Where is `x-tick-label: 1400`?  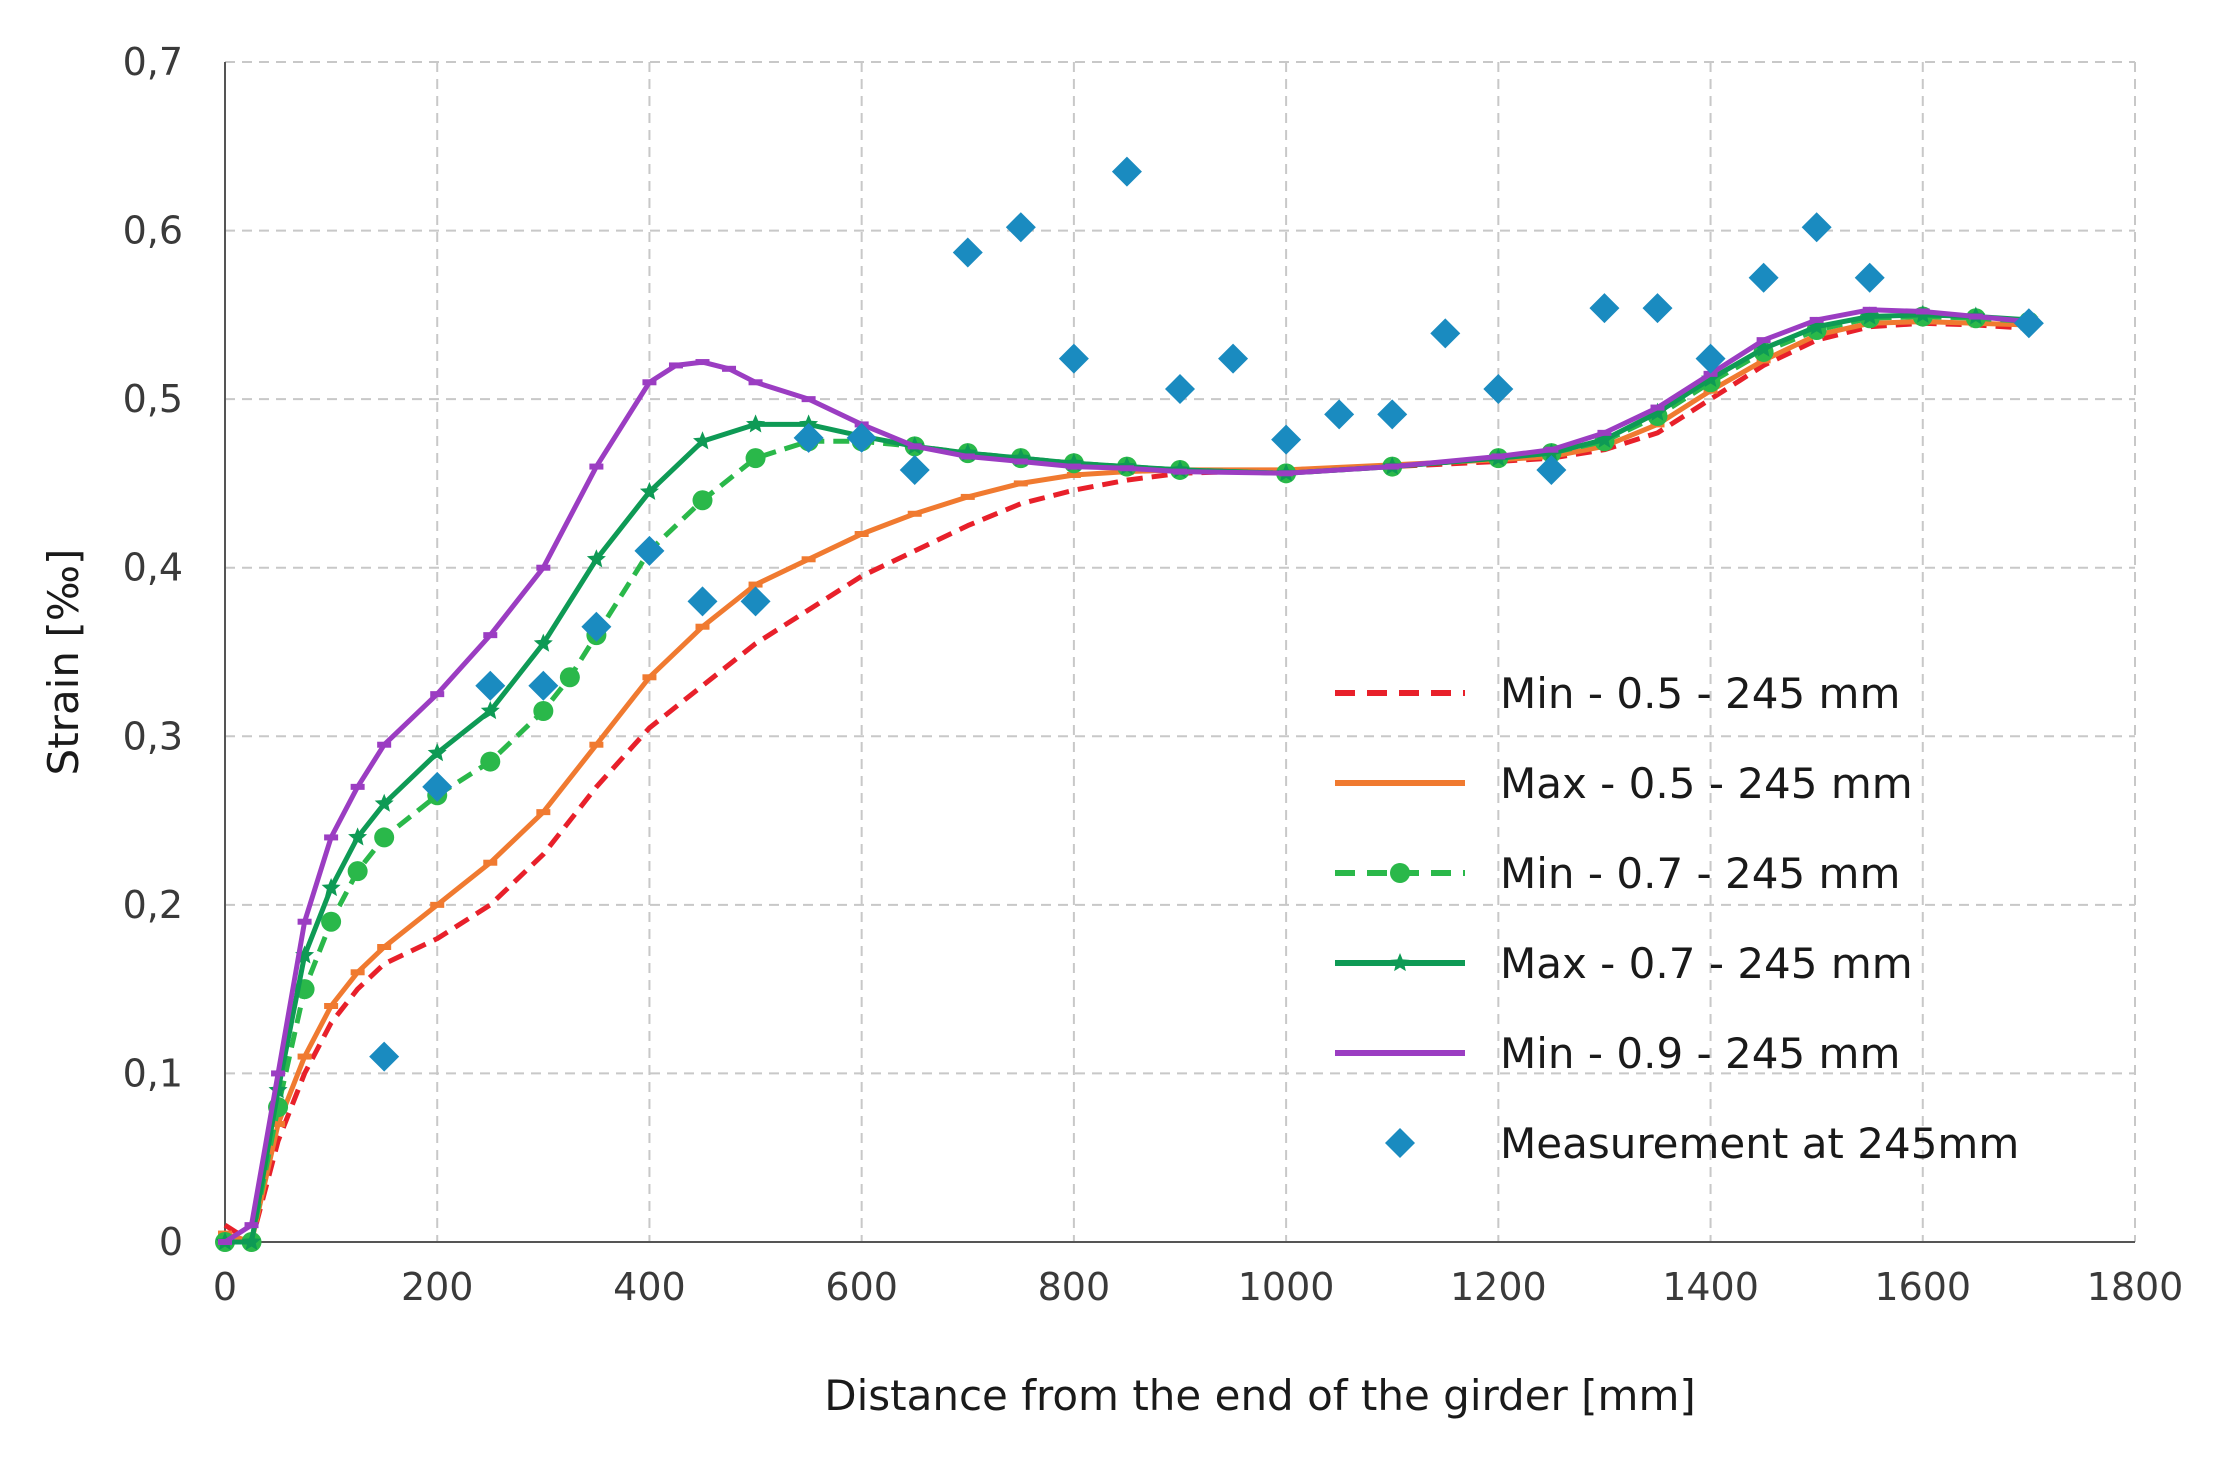 x-tick-label: 1400 is located at coordinates (1710, 1287).